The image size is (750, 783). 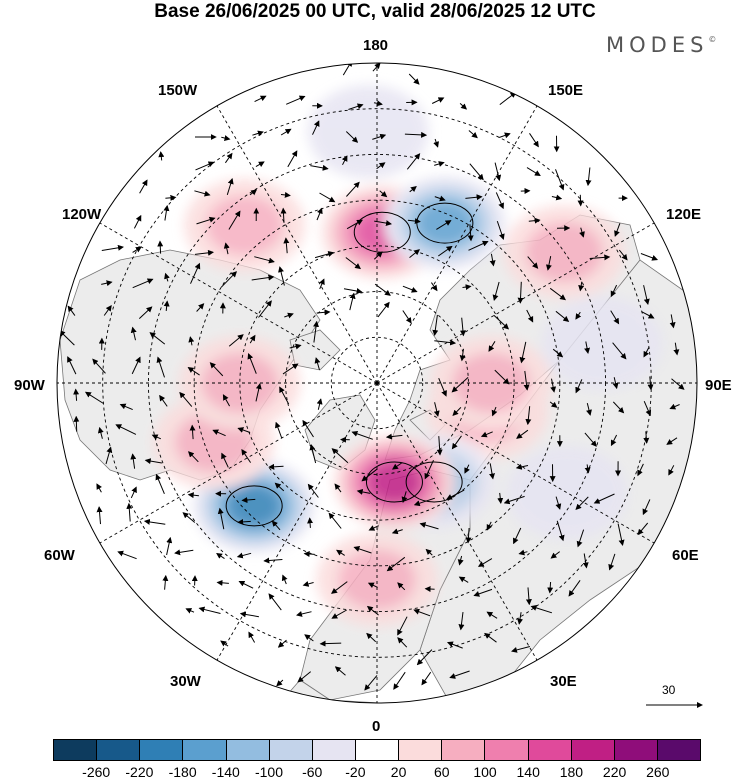 What do you see at coordinates (614, 772) in the screenshot?
I see `colorbar-tick-label: 220` at bounding box center [614, 772].